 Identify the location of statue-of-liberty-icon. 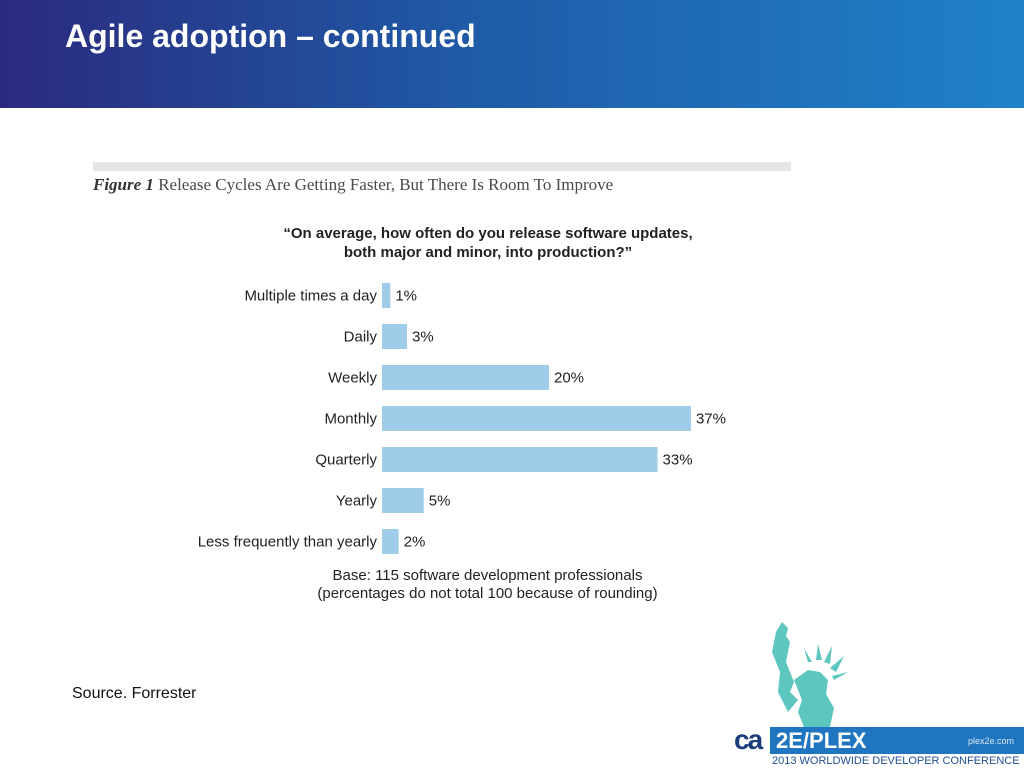
(810, 674).